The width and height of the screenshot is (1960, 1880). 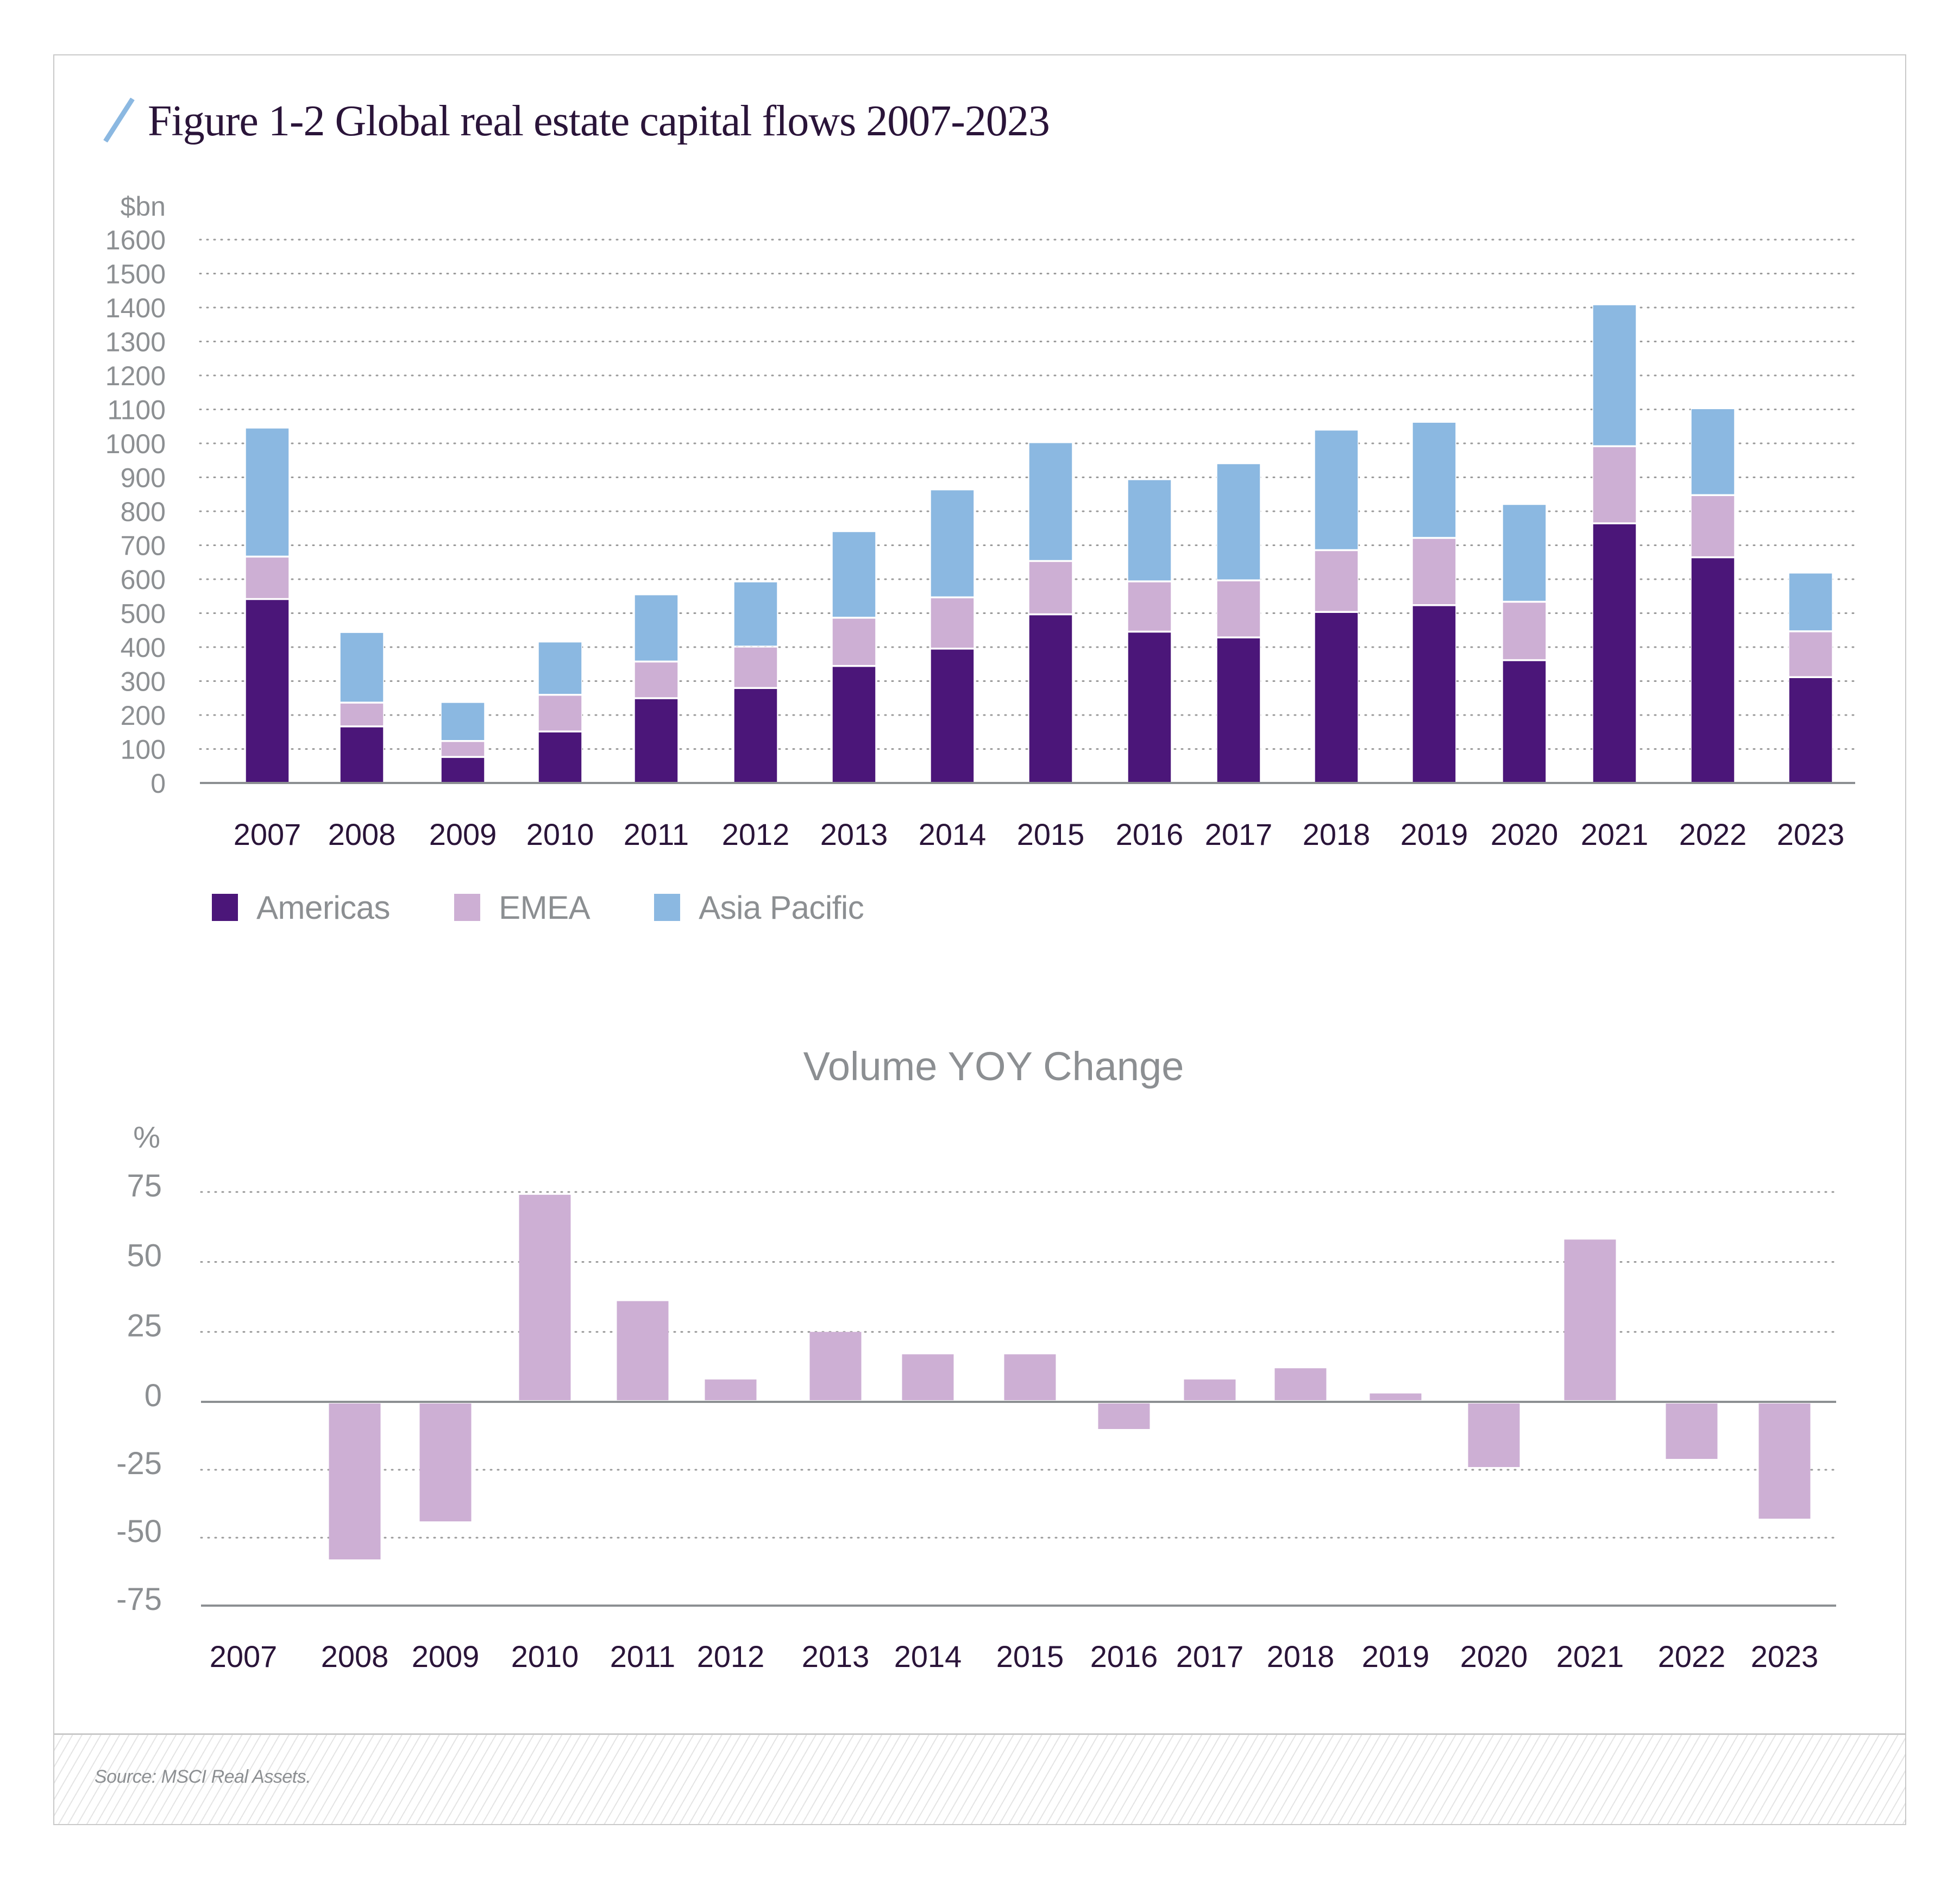 I want to click on legend-swatch-asia-pacific, so click(x=668, y=907).